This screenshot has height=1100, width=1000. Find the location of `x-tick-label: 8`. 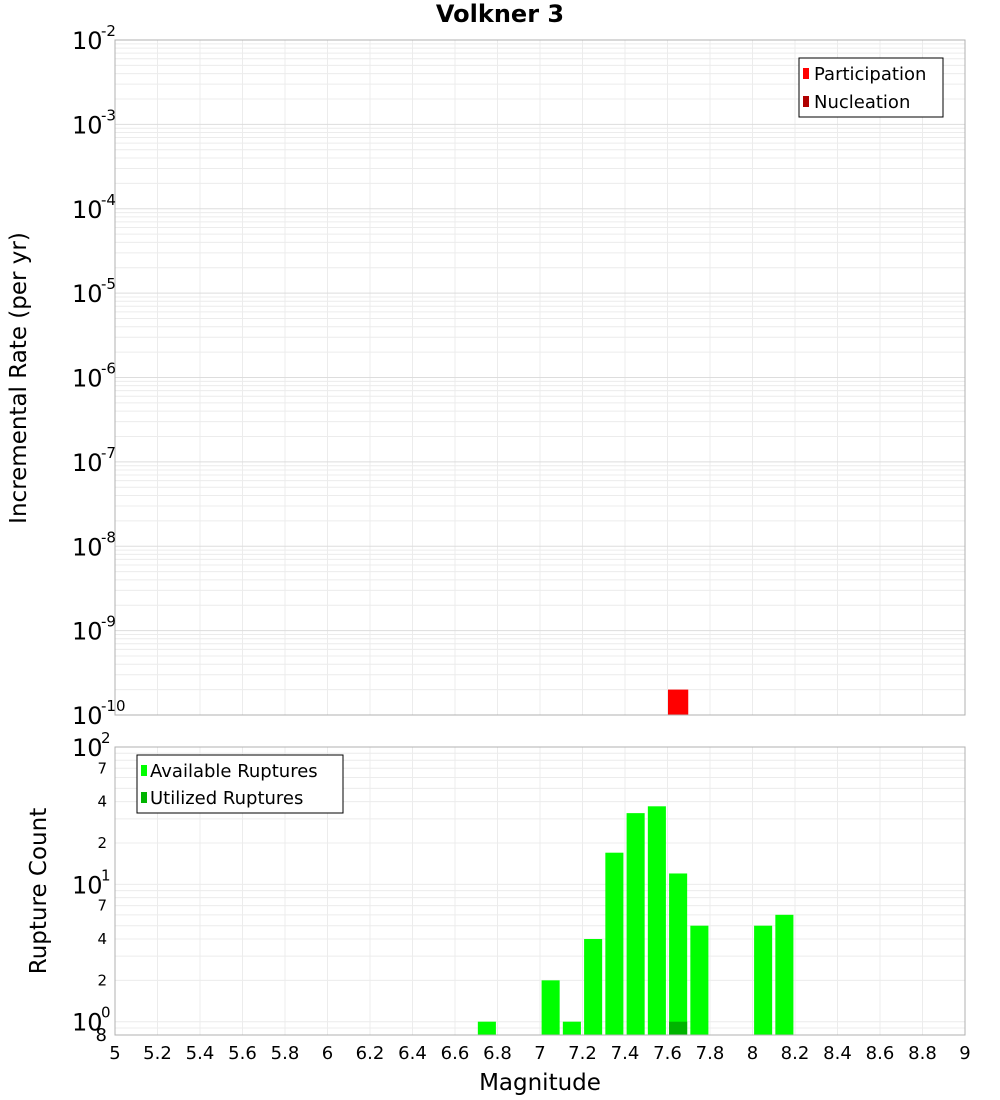

x-tick-label: 8 is located at coordinates (752, 1053).